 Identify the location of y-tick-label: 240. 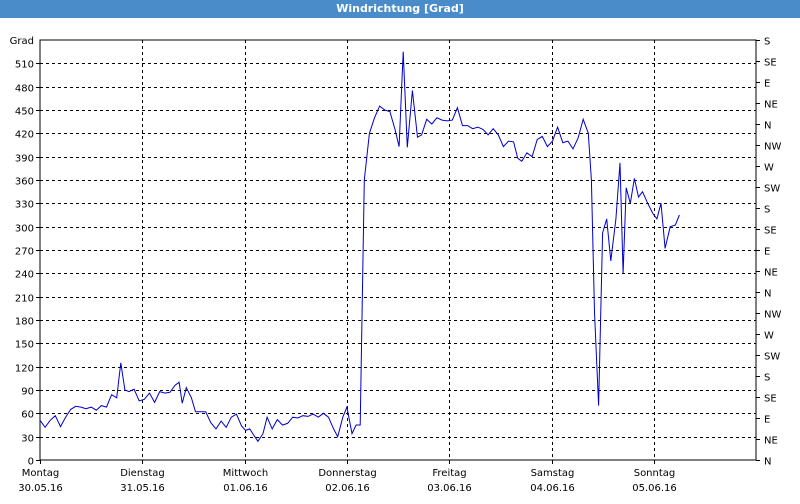
(24, 275).